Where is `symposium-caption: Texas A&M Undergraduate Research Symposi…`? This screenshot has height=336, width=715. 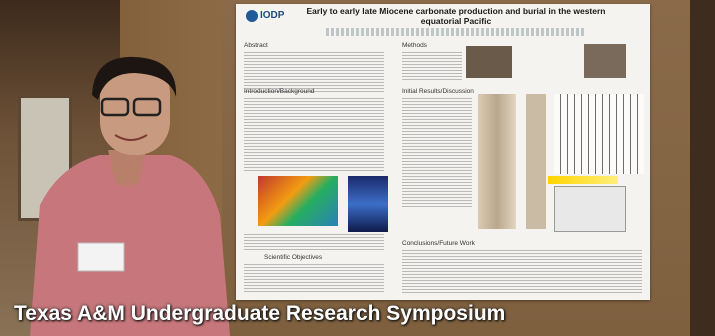 symposium-caption: Texas A&M Undergraduate Research Symposi… is located at coordinates (357, 316).